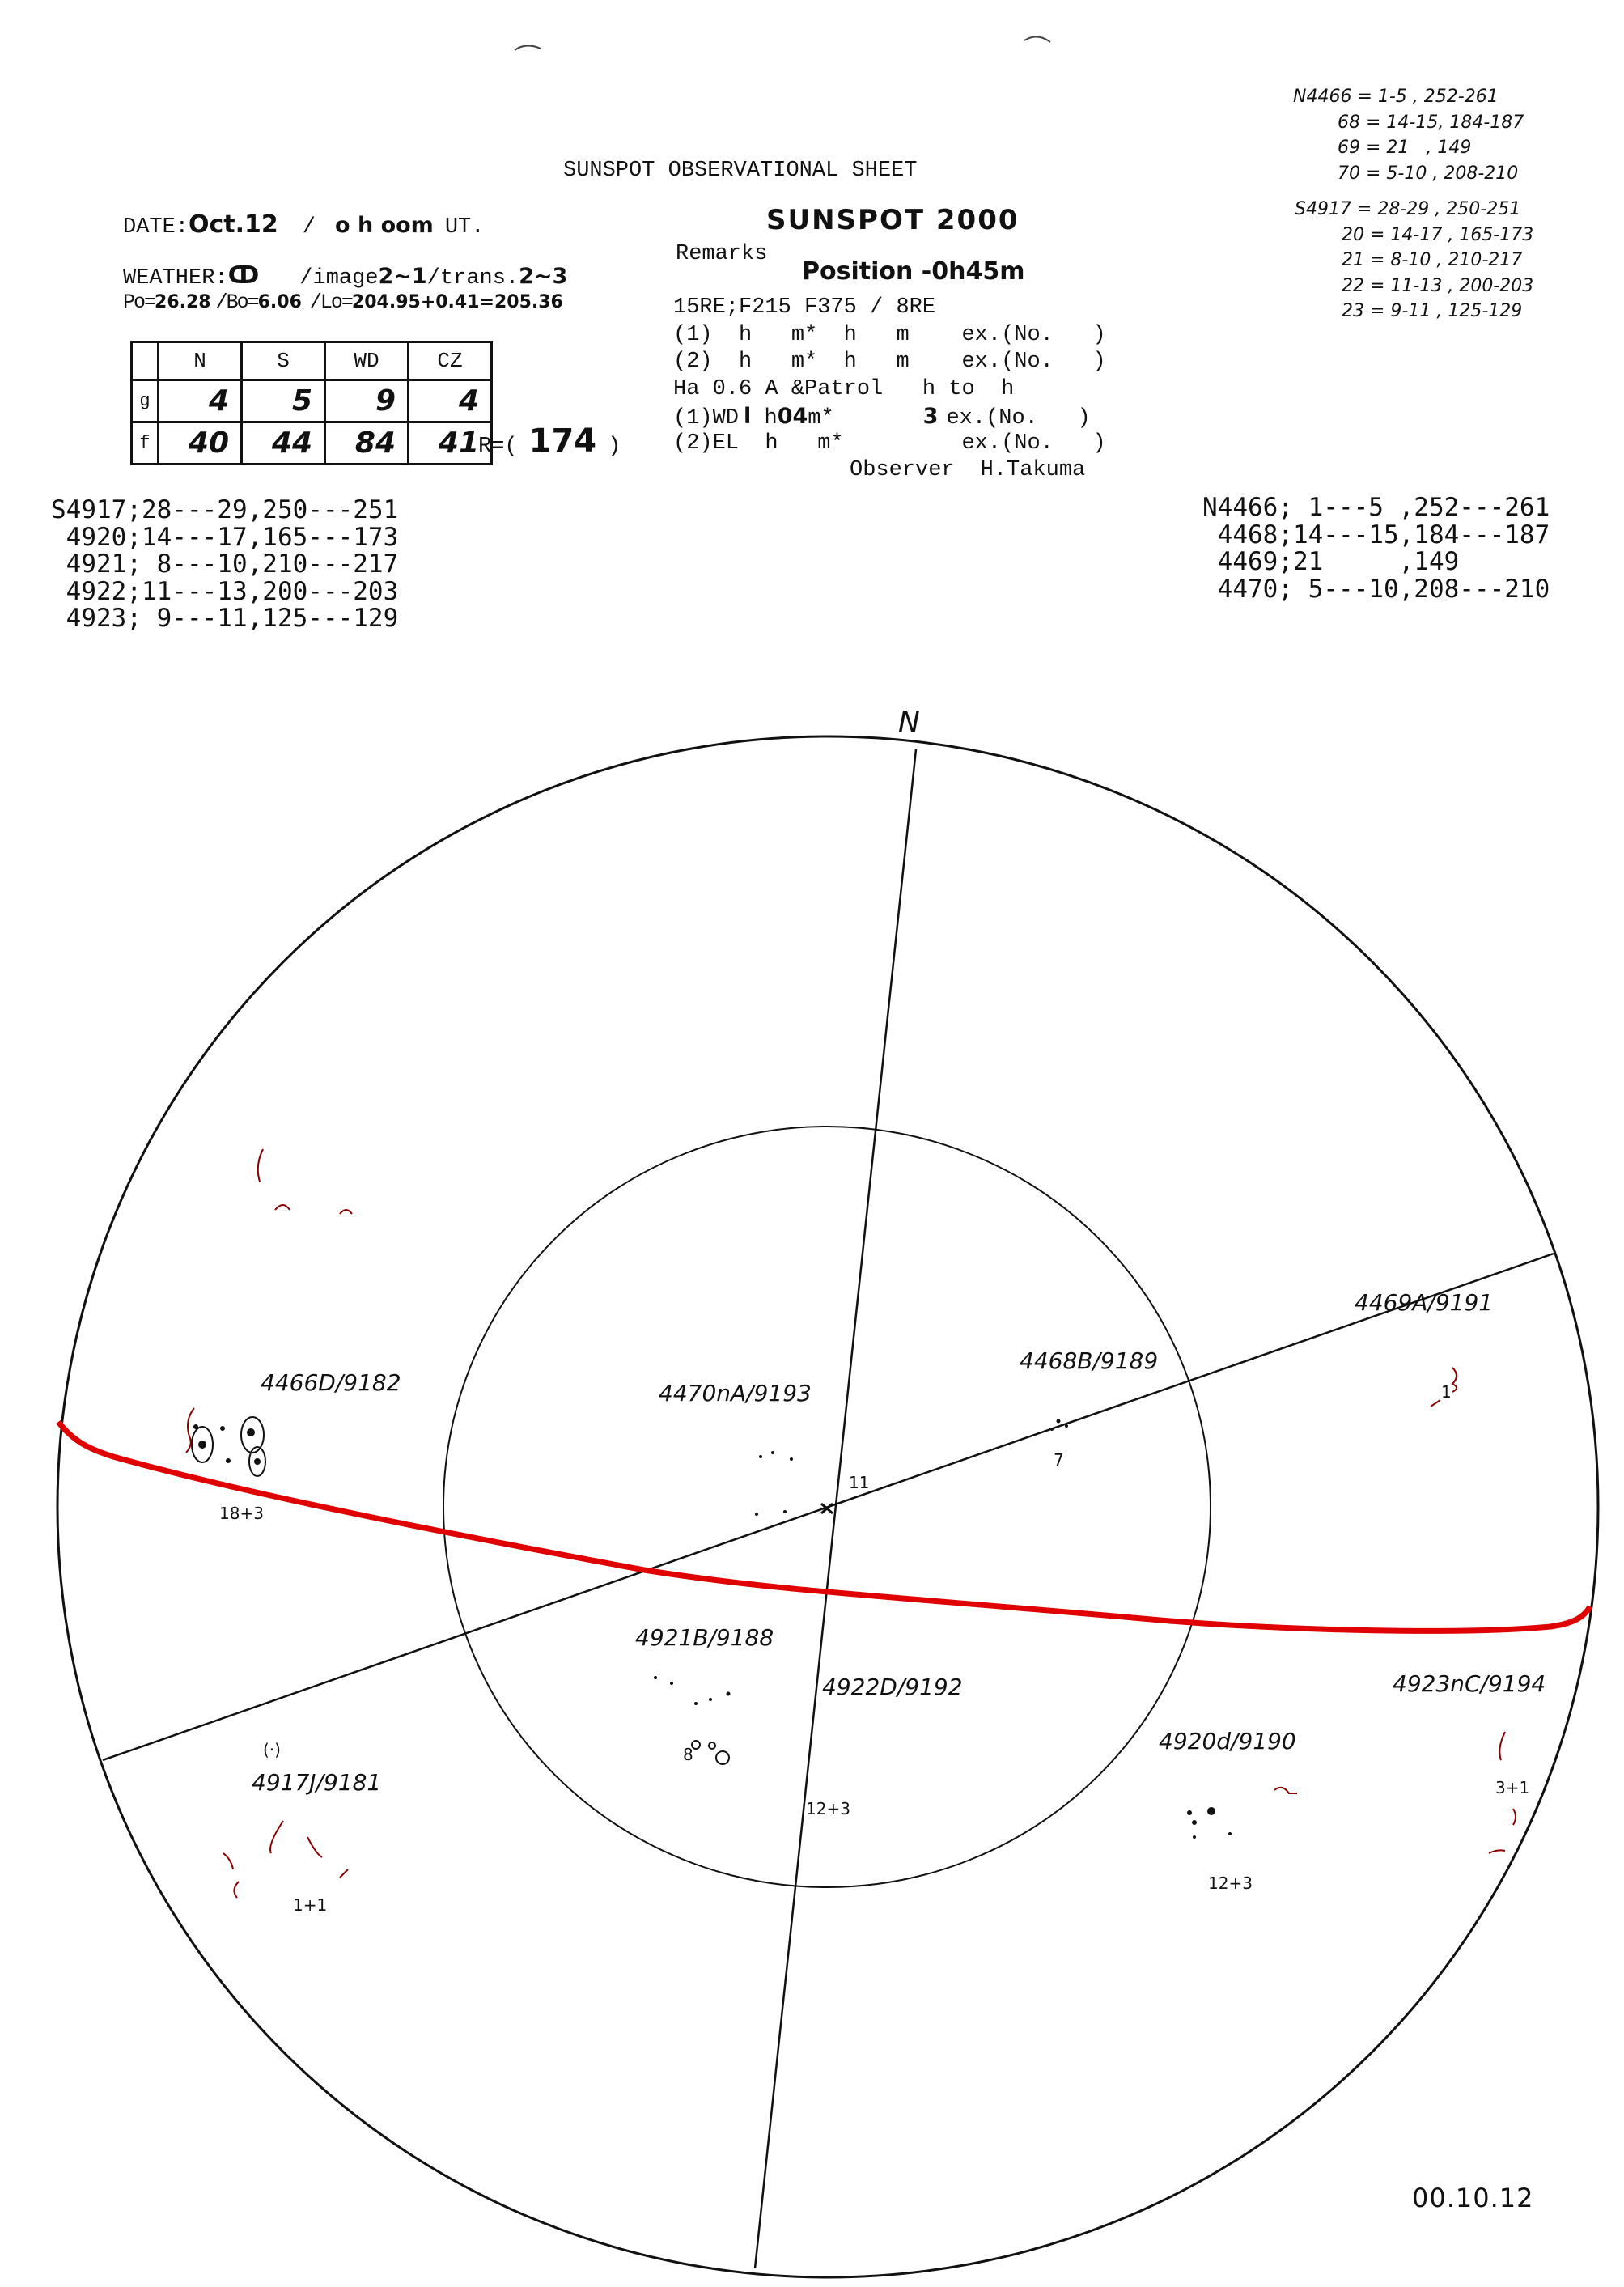 This screenshot has height=2287, width=1624. I want to click on trans-label: /trans., so click(472, 278).